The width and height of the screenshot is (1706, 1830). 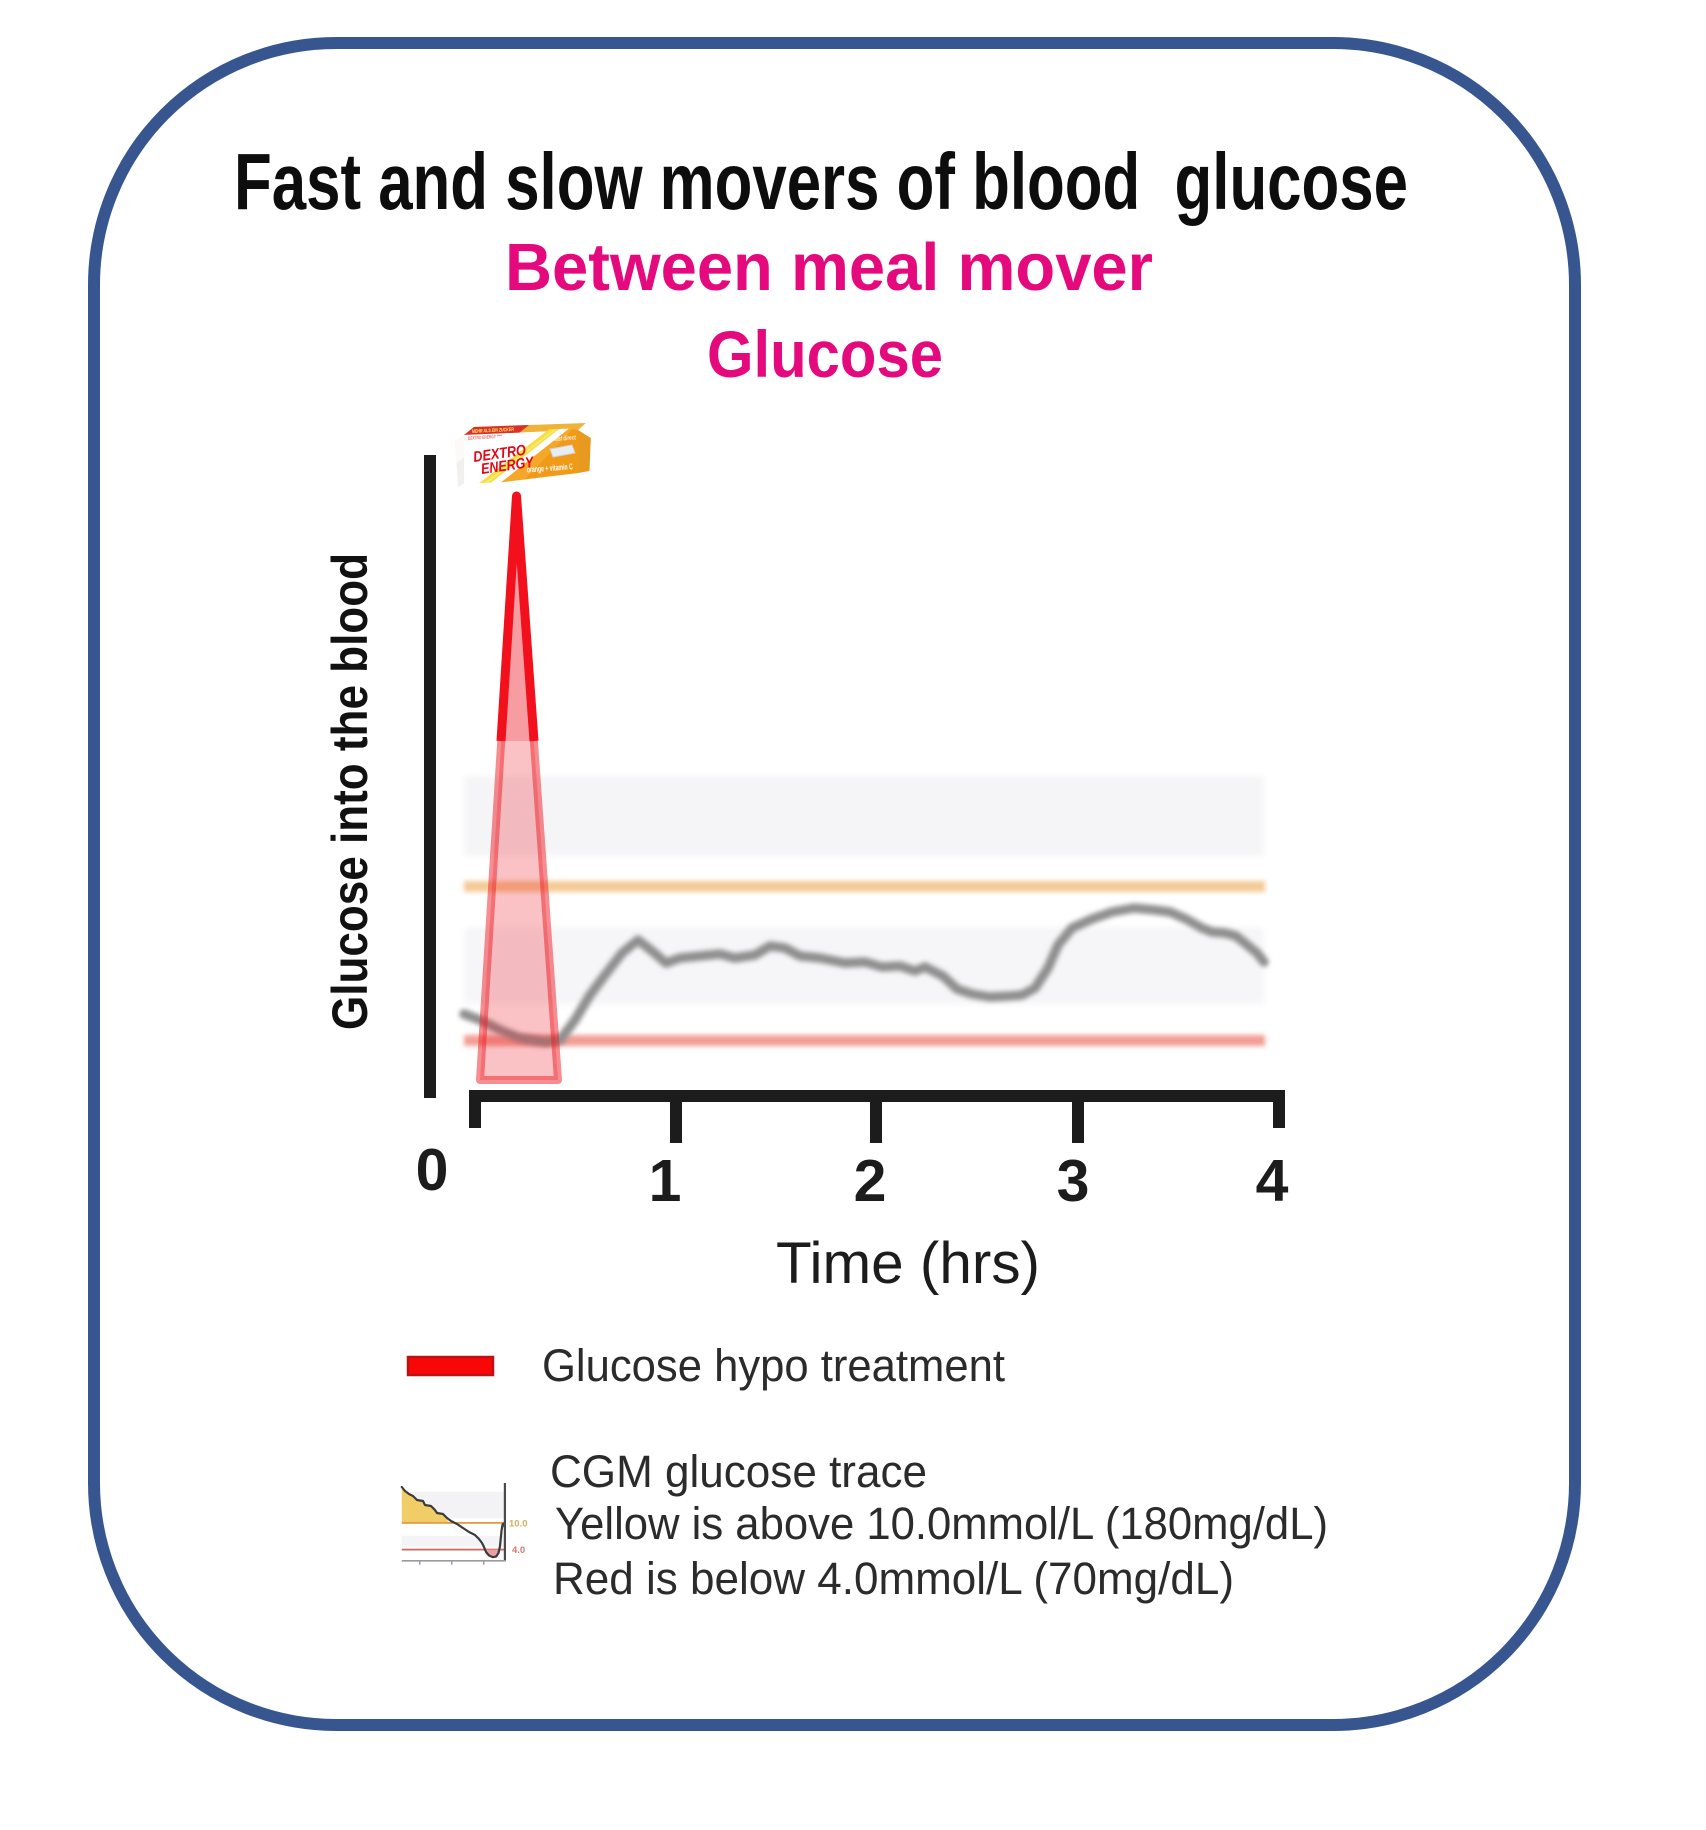 What do you see at coordinates (821, 181) in the screenshot?
I see `svg-text:Fast and slow movers of blood: Fast and slow movers of blood glucose` at bounding box center [821, 181].